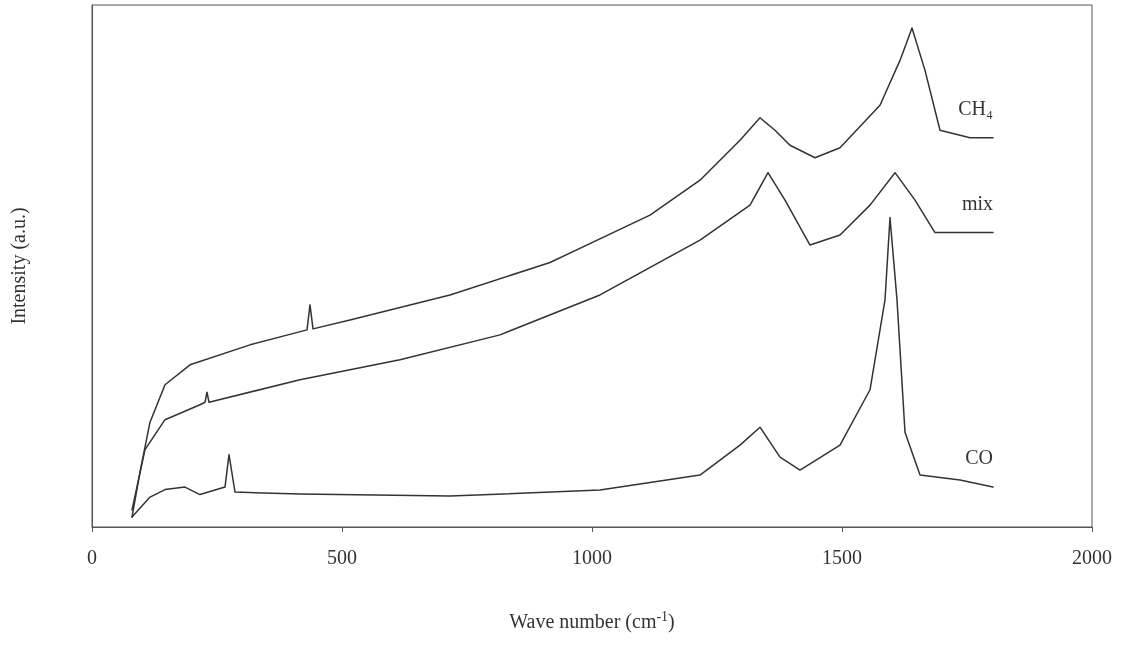  I want to click on x-tick-label: 1000, so click(592, 557).